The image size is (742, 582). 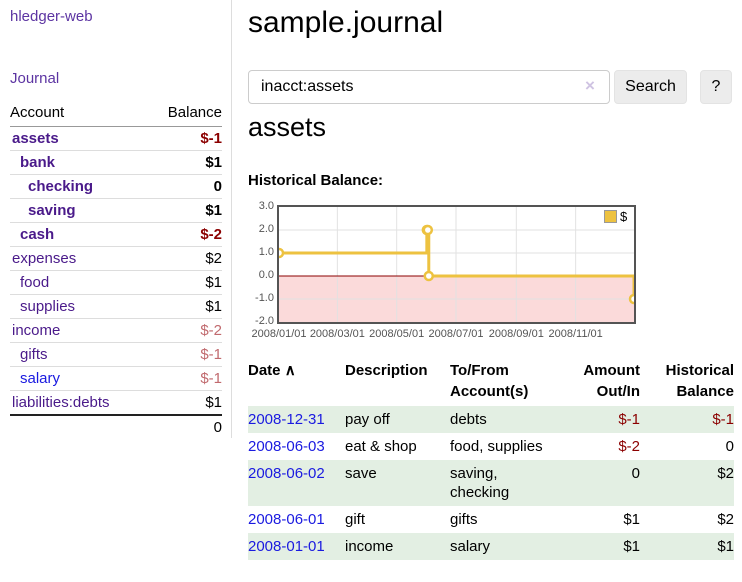 I want to click on account-link-assets: assets, so click(x=35, y=138).